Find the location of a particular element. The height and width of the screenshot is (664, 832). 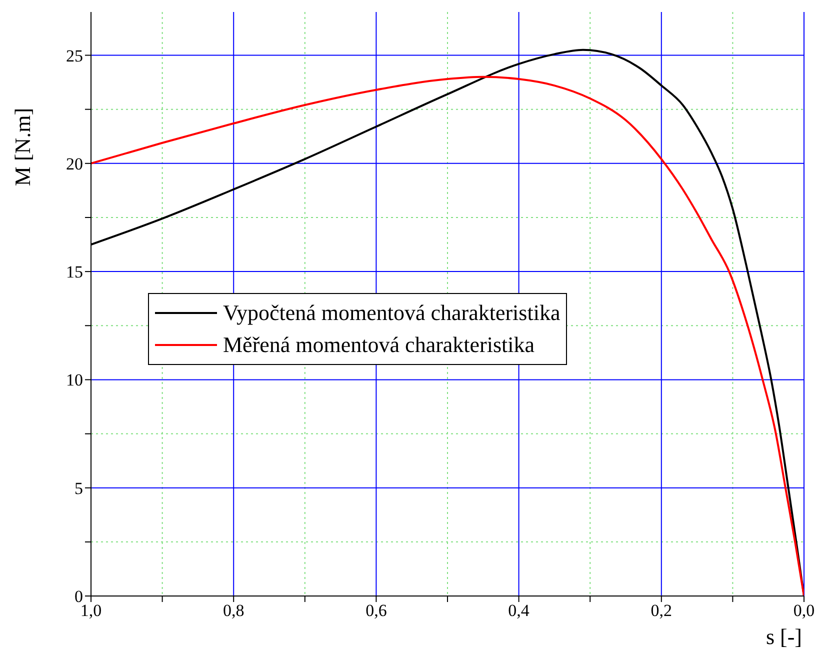

x-tick-label: 0,6 is located at coordinates (376, 610).